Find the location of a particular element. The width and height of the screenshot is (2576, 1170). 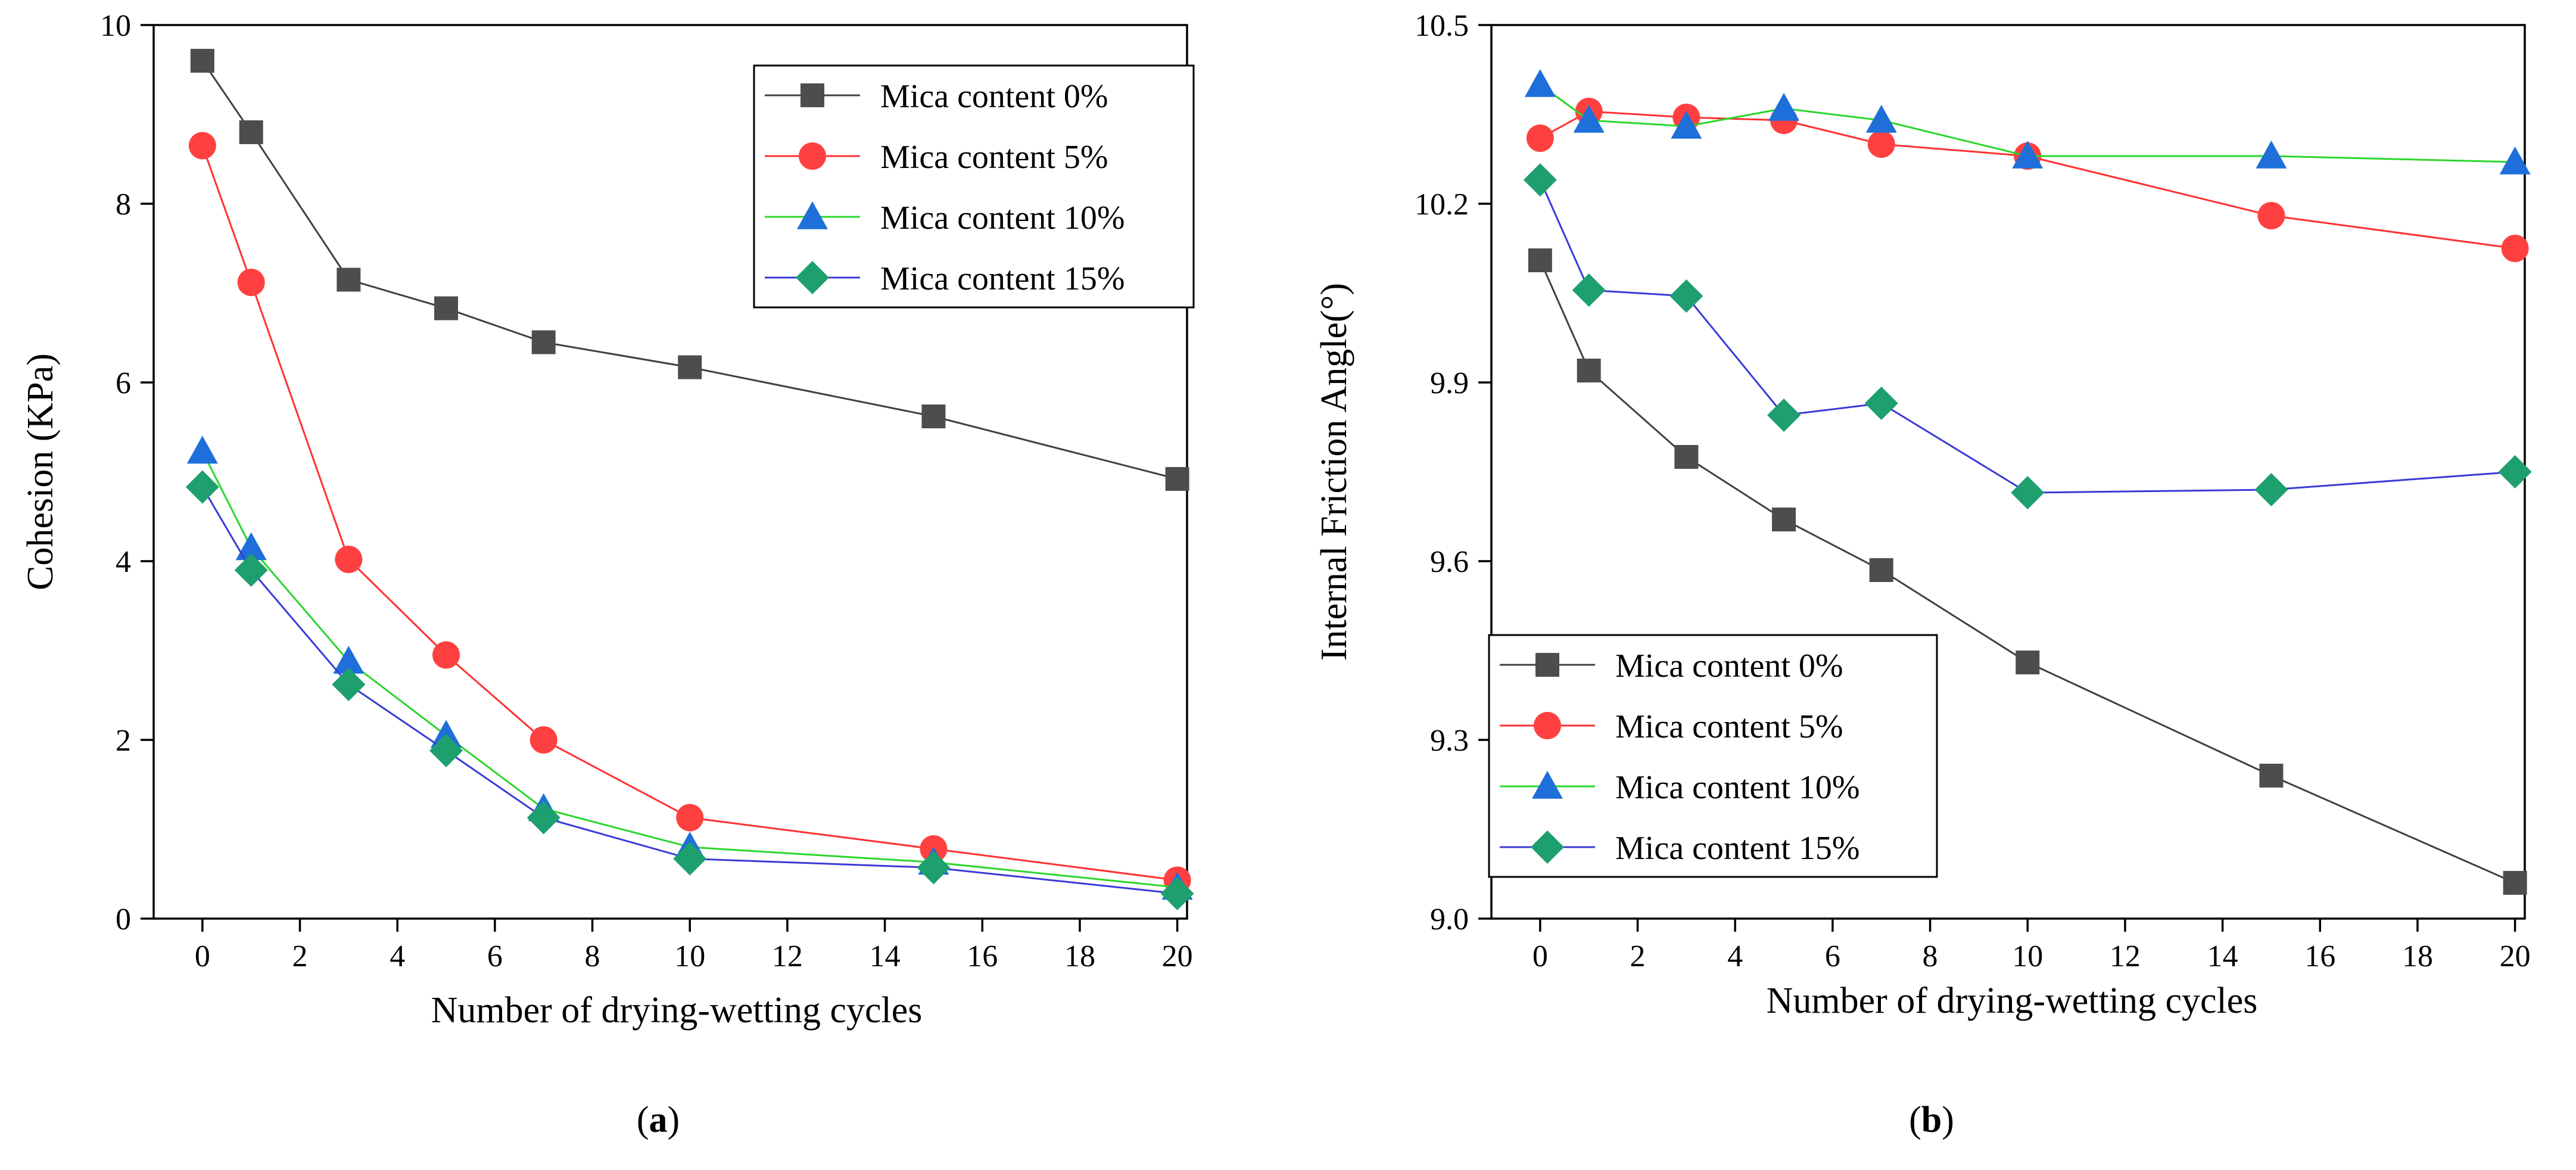

y-tick-label: 2 is located at coordinates (123, 741).